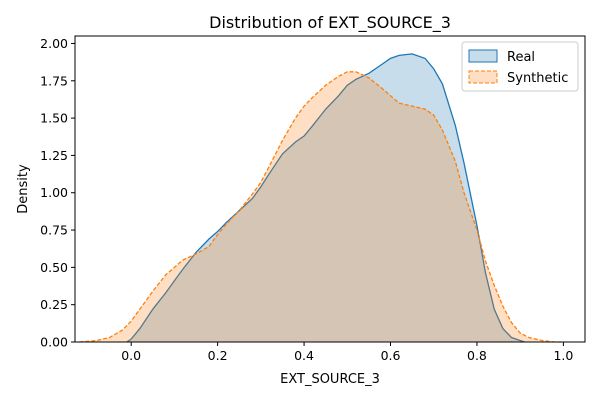  What do you see at coordinates (218, 355) in the screenshot?
I see `x-tick-label: 0.2` at bounding box center [218, 355].